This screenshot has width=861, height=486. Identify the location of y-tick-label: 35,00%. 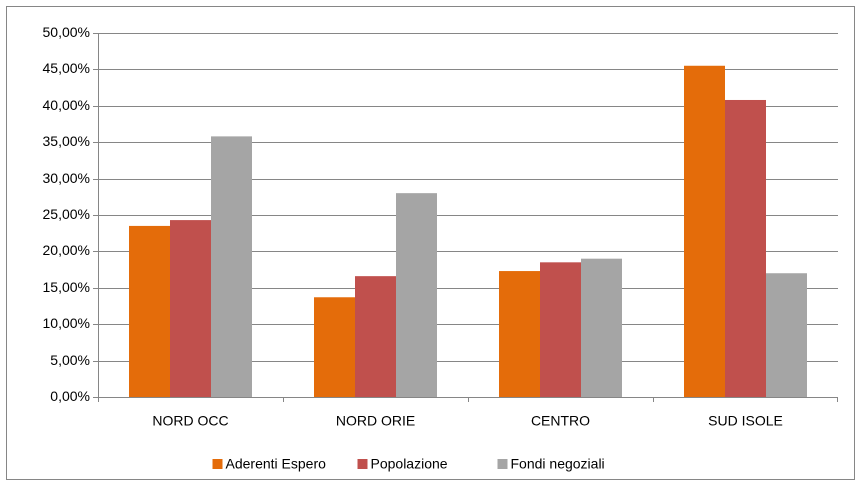
(66, 141).